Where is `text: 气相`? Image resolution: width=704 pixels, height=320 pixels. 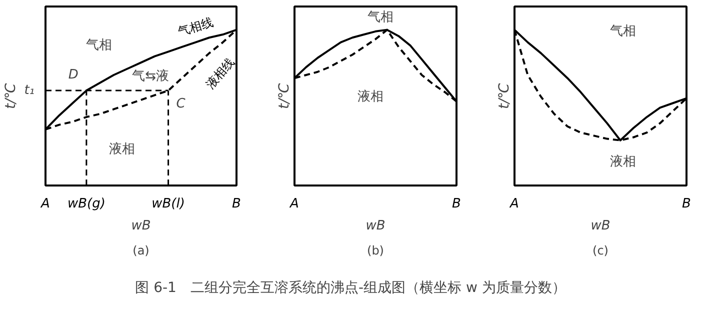 text: 气相 is located at coordinates (380, 17).